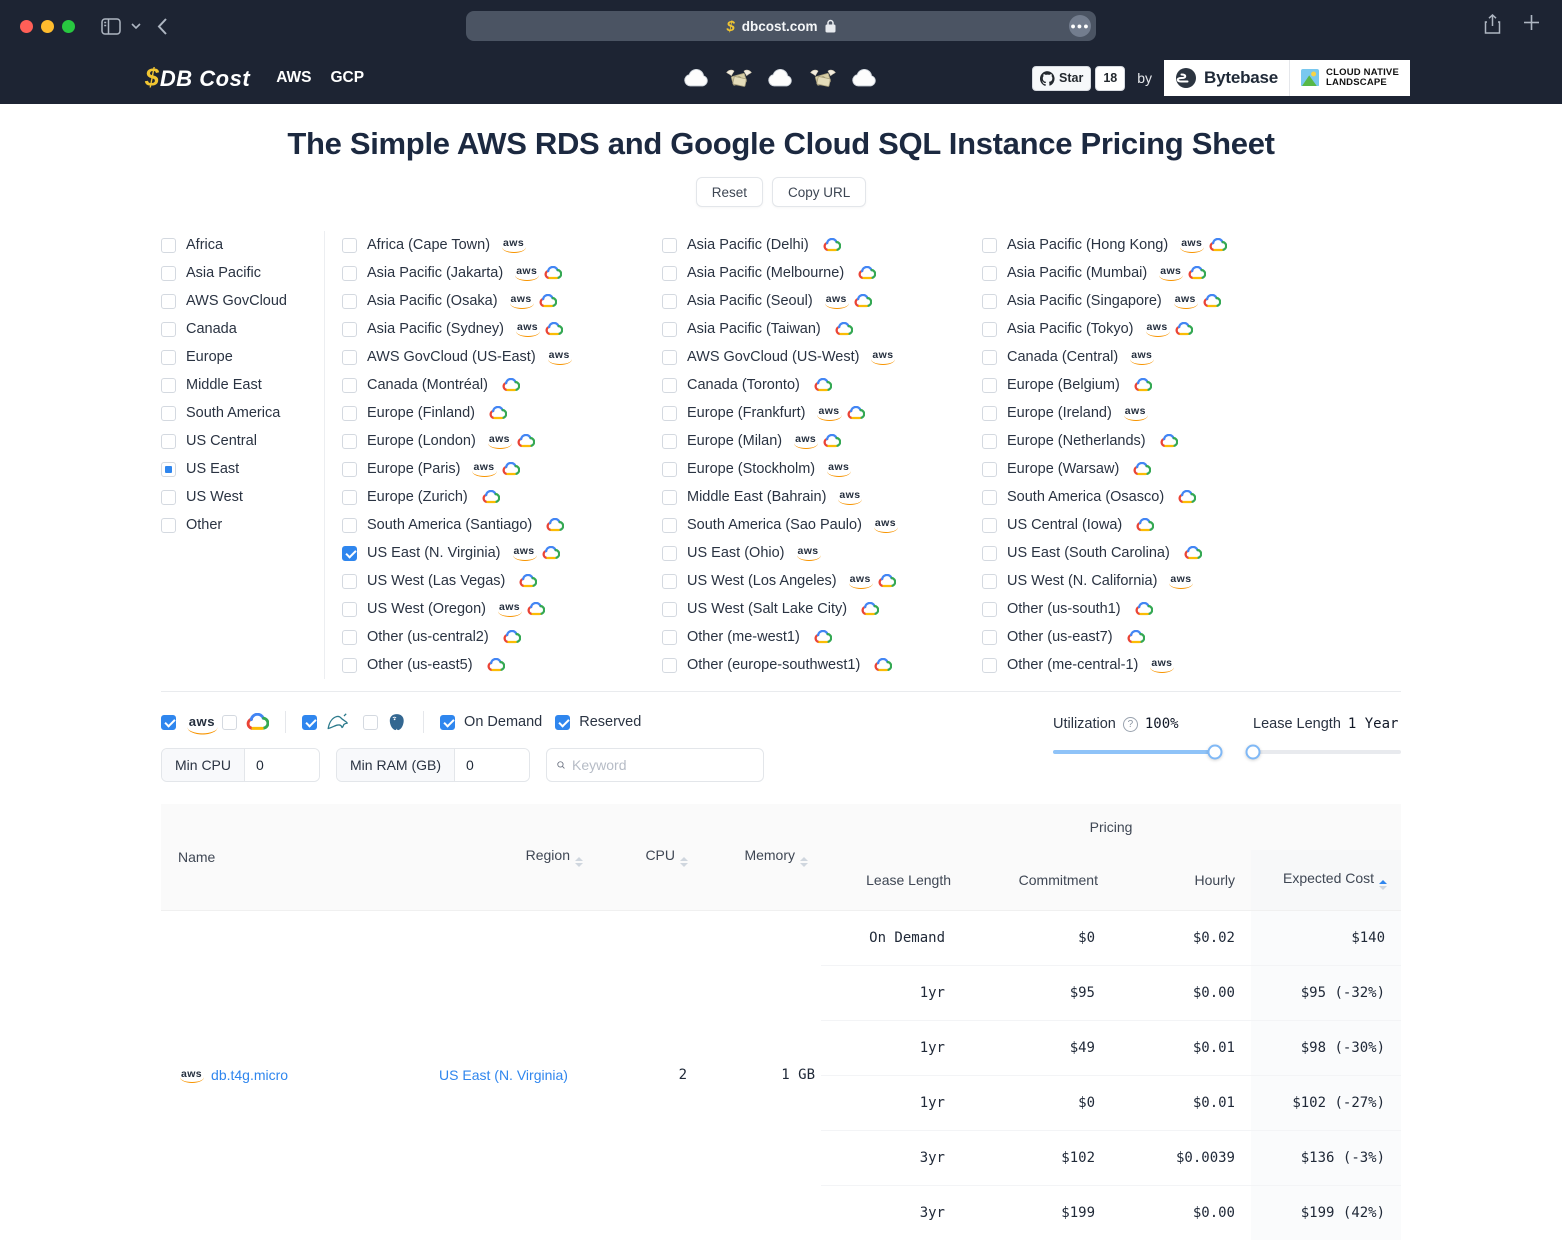  I want to click on region-checkbox-item: Middle East (Bahrain) aws, so click(813, 497).